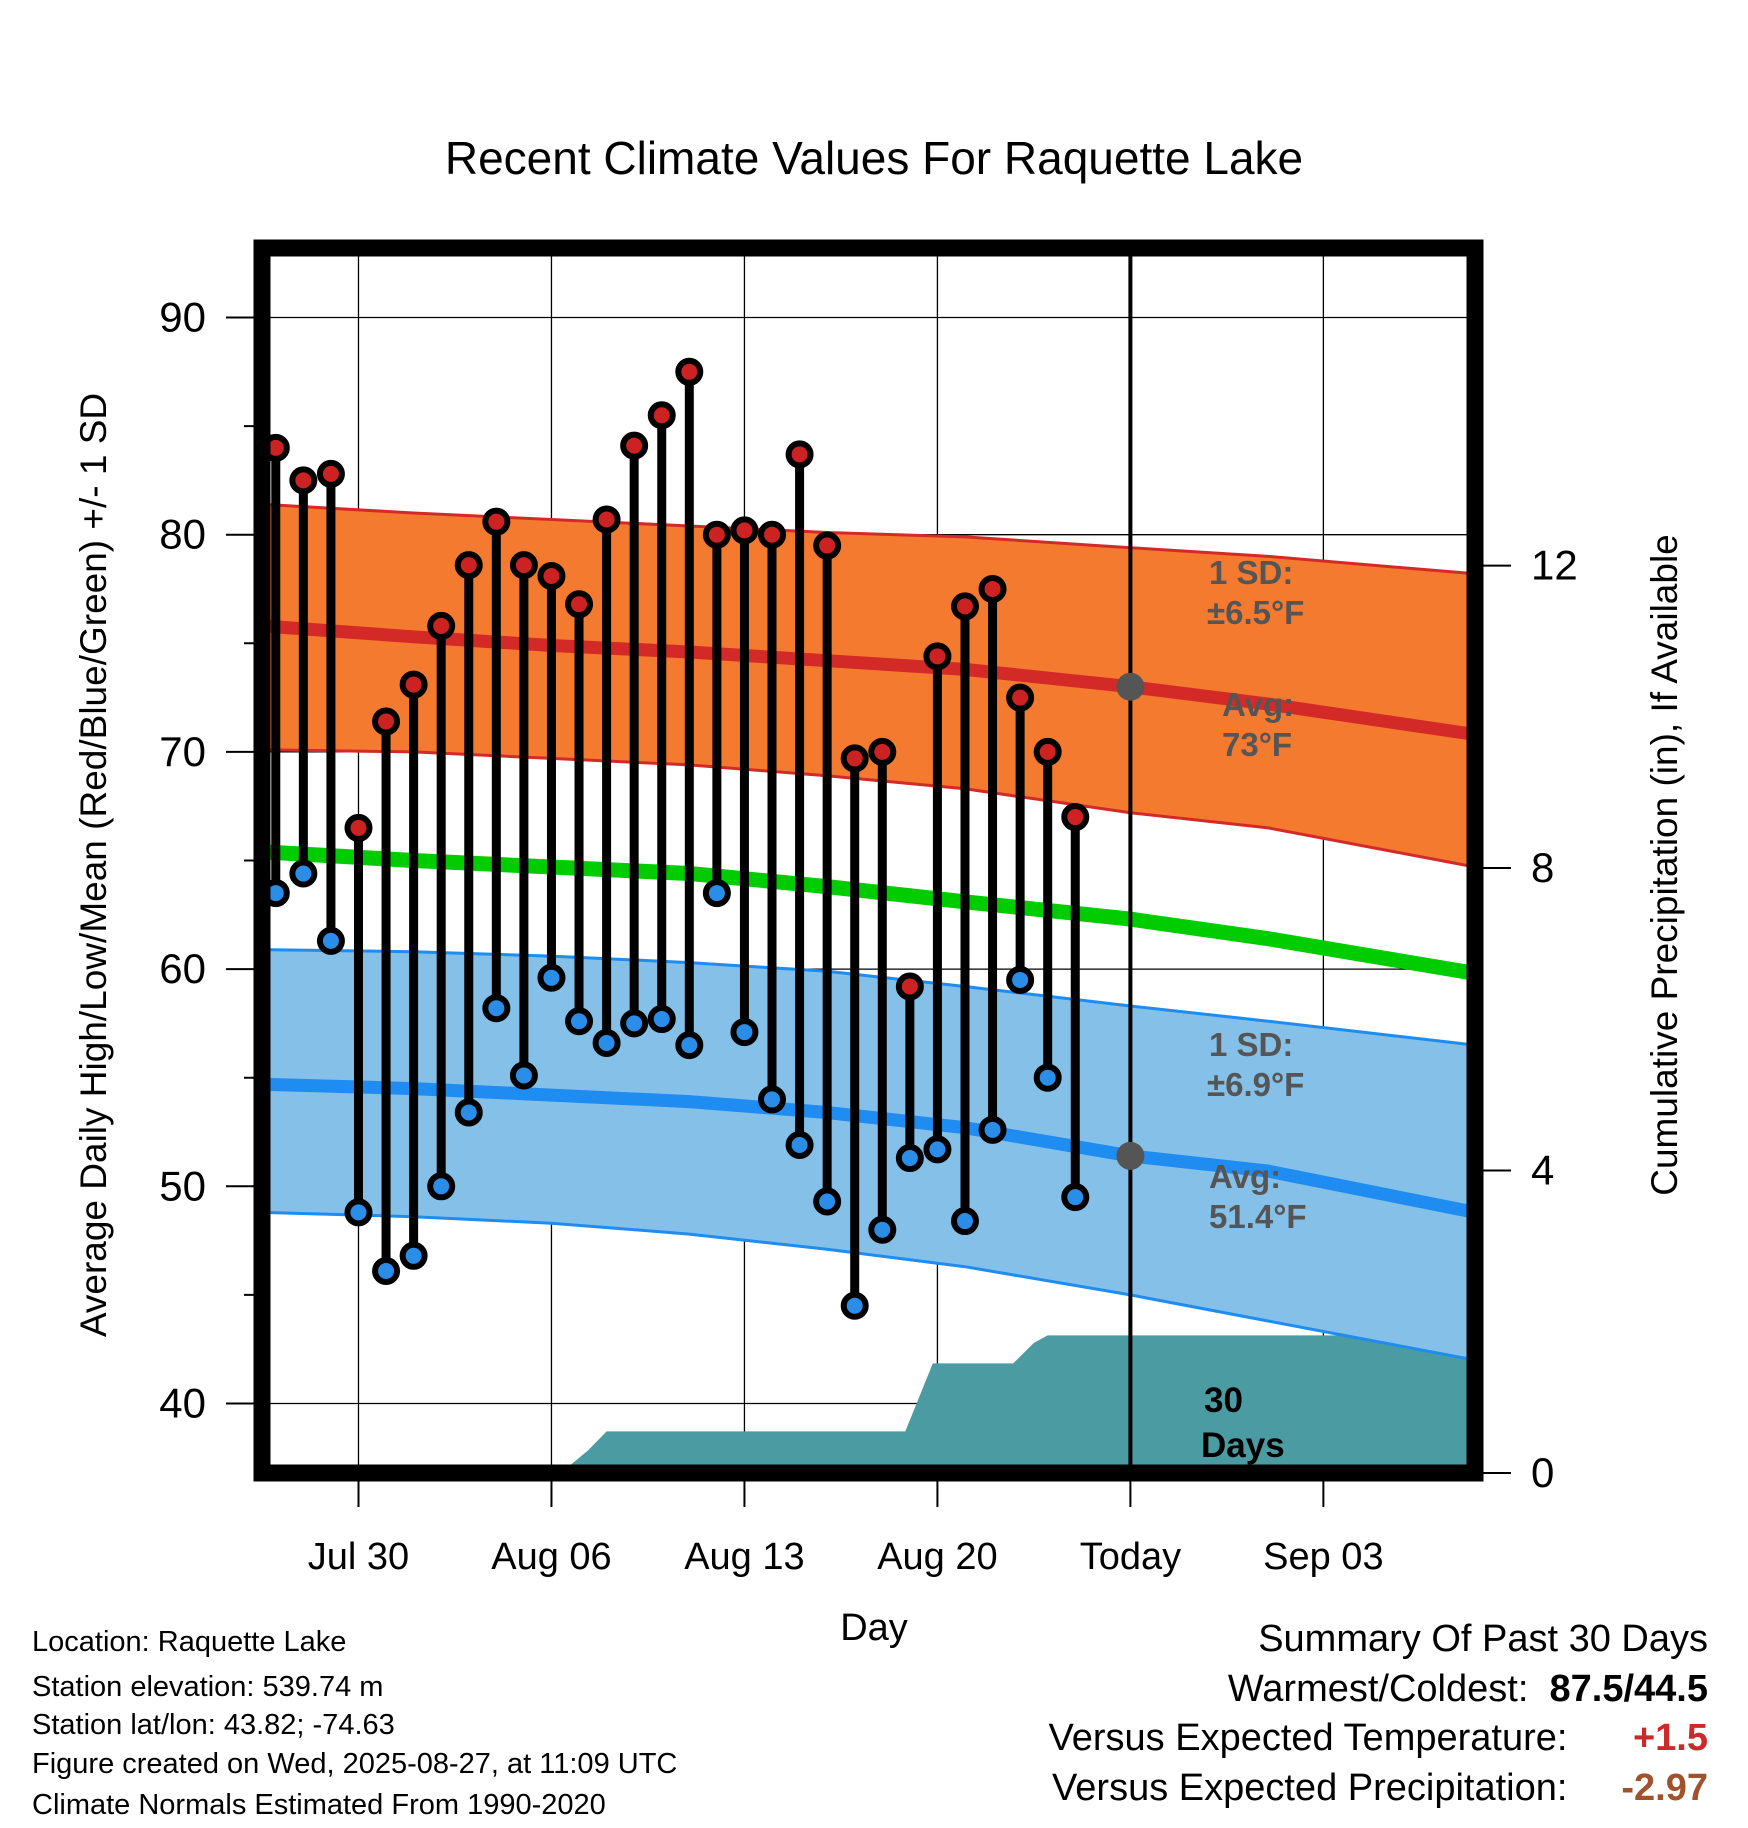 The width and height of the screenshot is (1748, 1828). I want to click on temperature-label: Versus Expected Temperature:, so click(1308, 1738).